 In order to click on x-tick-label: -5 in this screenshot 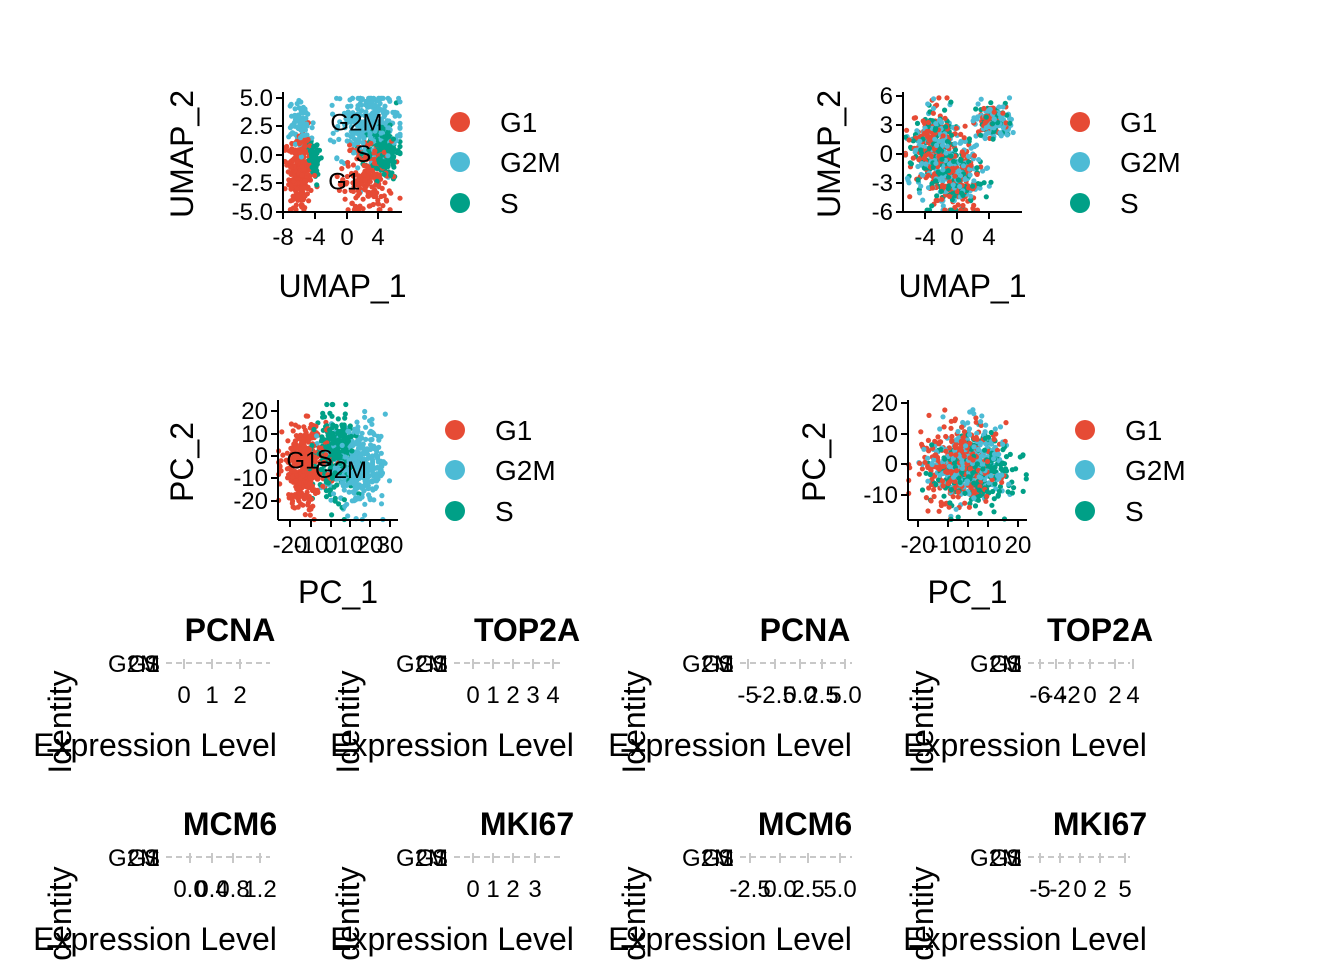, I will do `click(747, 695)`.